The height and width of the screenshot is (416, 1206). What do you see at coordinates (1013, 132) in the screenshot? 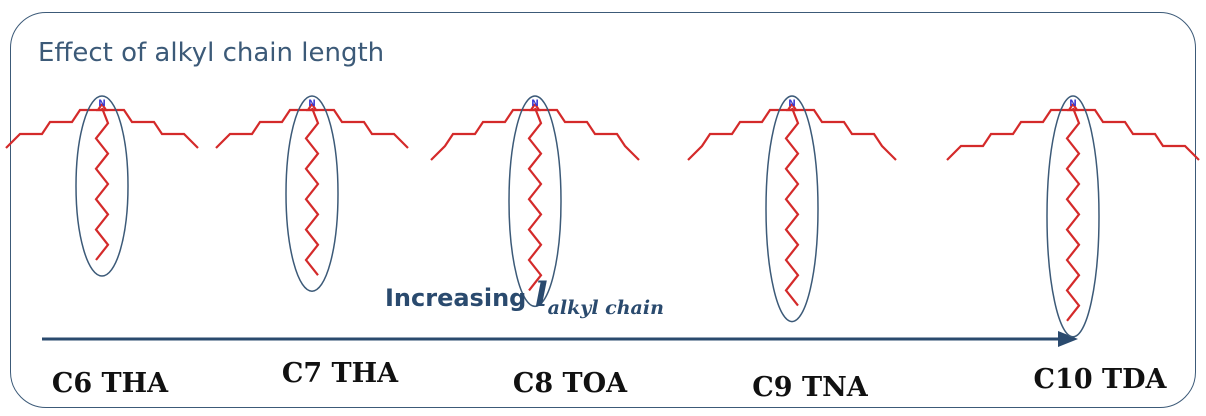
I see `molecule-5-left-arm` at bounding box center [1013, 132].